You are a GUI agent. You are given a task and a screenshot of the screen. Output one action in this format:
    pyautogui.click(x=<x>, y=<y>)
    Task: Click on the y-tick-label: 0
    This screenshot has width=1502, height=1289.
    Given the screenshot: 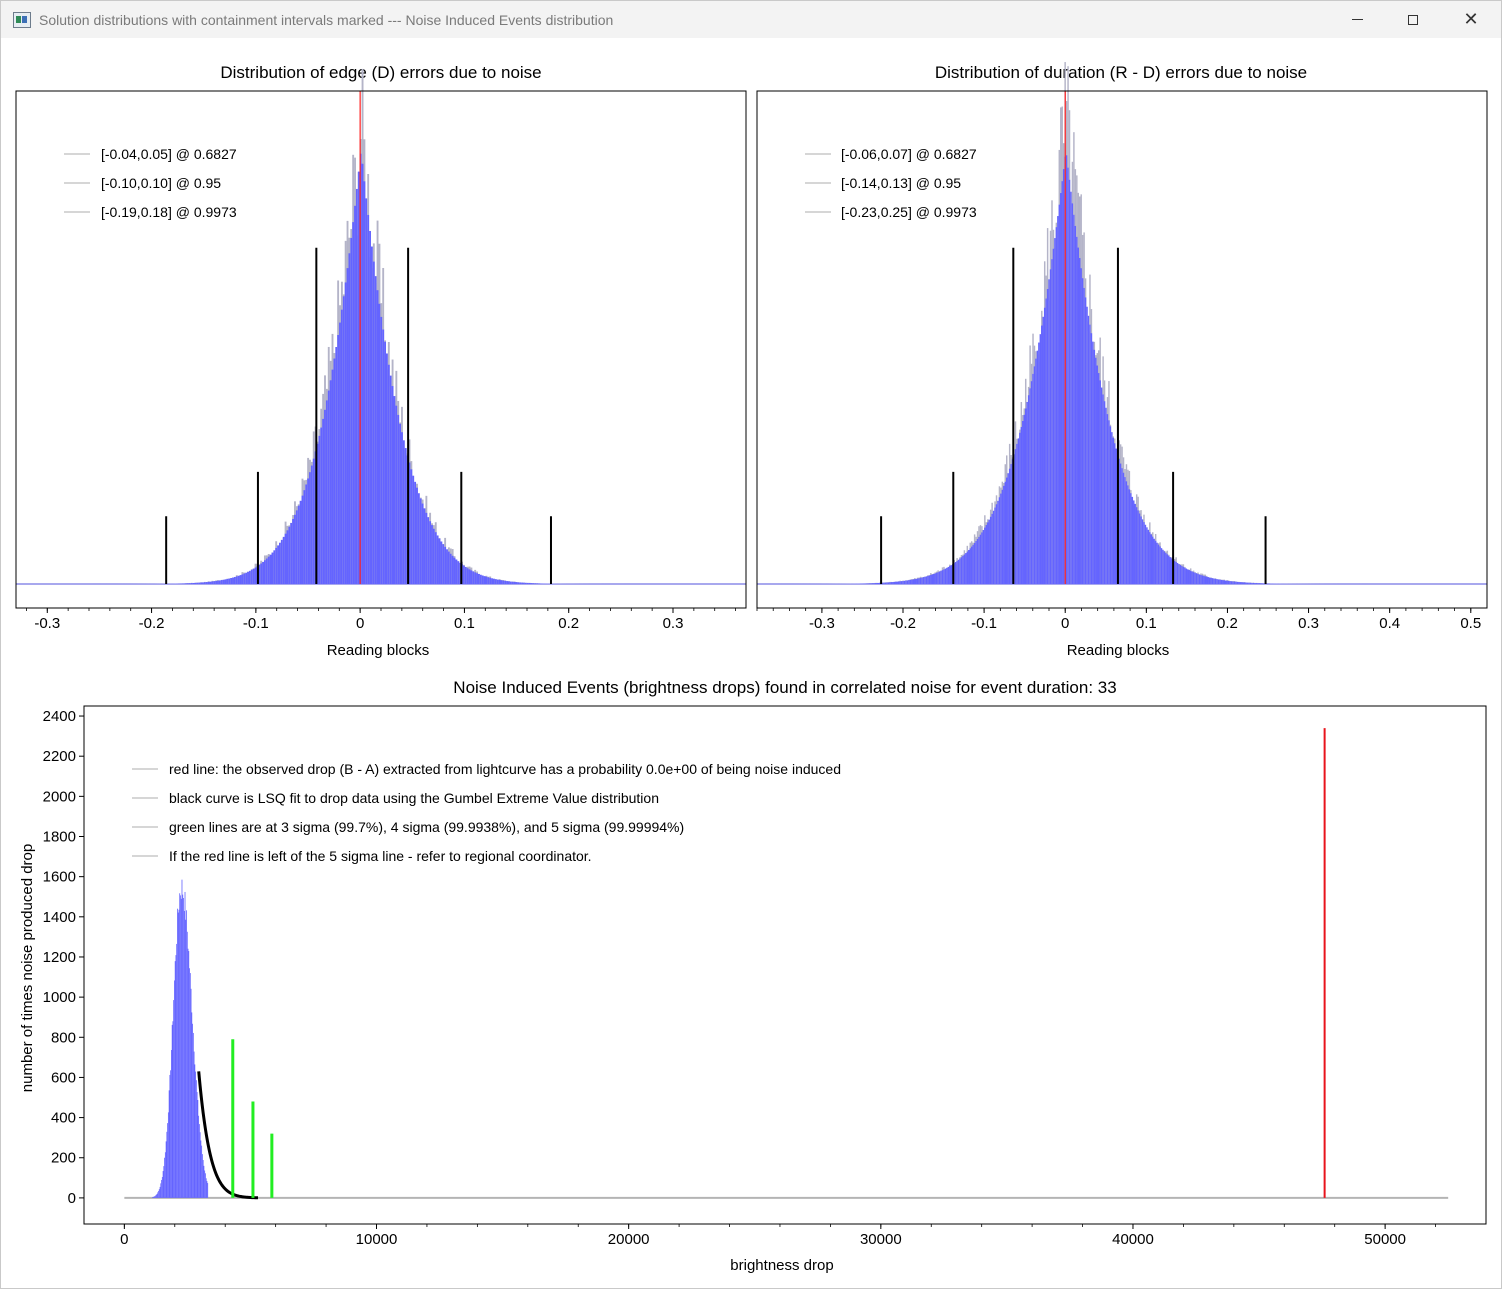 What is the action you would take?
    pyautogui.click(x=72, y=1198)
    